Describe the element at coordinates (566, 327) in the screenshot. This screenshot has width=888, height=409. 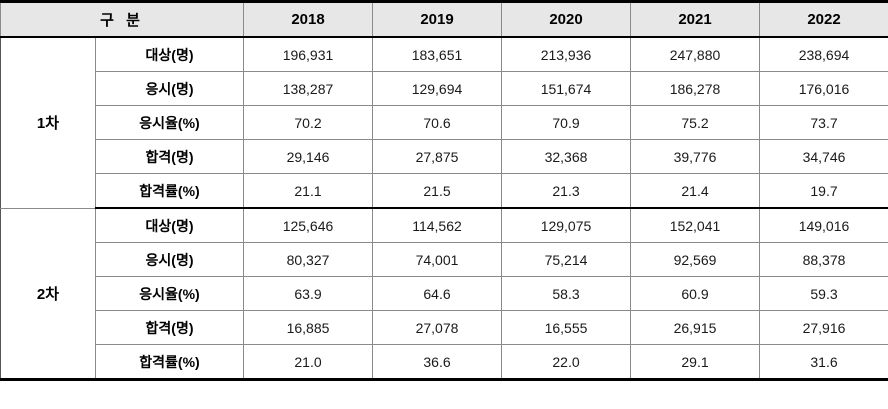
I see `value-cell: 16,555` at that location.